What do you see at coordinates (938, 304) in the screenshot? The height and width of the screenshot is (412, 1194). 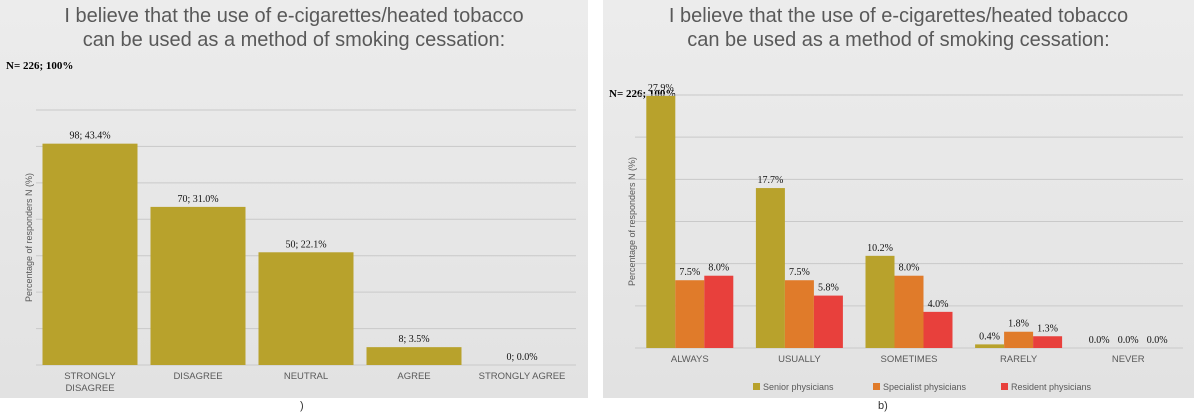 I see `data-label: 4.0%` at bounding box center [938, 304].